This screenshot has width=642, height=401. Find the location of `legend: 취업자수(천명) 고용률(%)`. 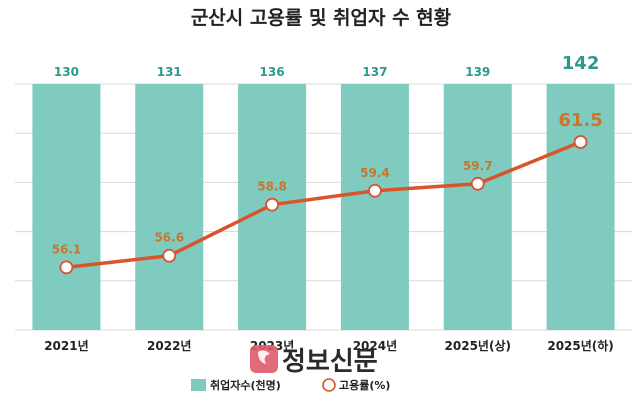

legend: 취업자수(천명) 고용률(%) is located at coordinates (290, 385).